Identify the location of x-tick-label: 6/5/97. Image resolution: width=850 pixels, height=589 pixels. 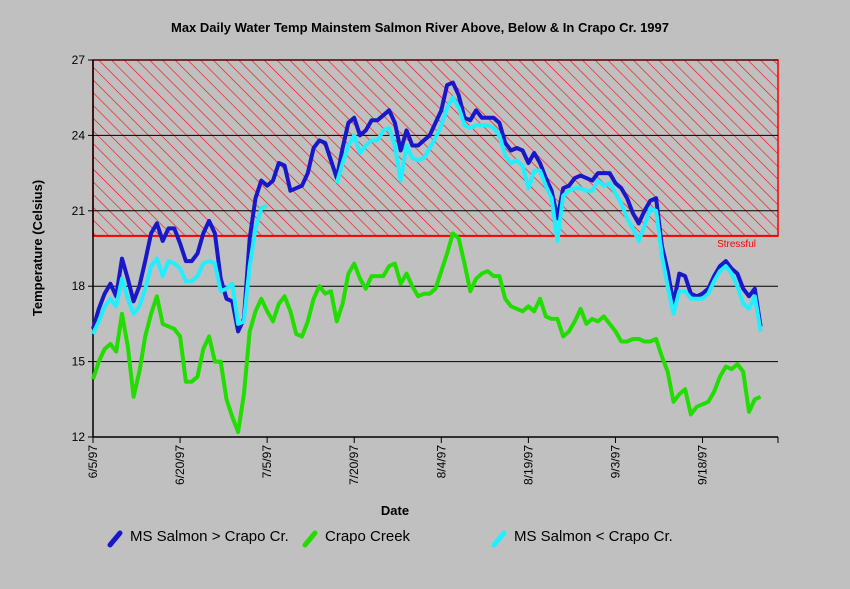
(93, 462).